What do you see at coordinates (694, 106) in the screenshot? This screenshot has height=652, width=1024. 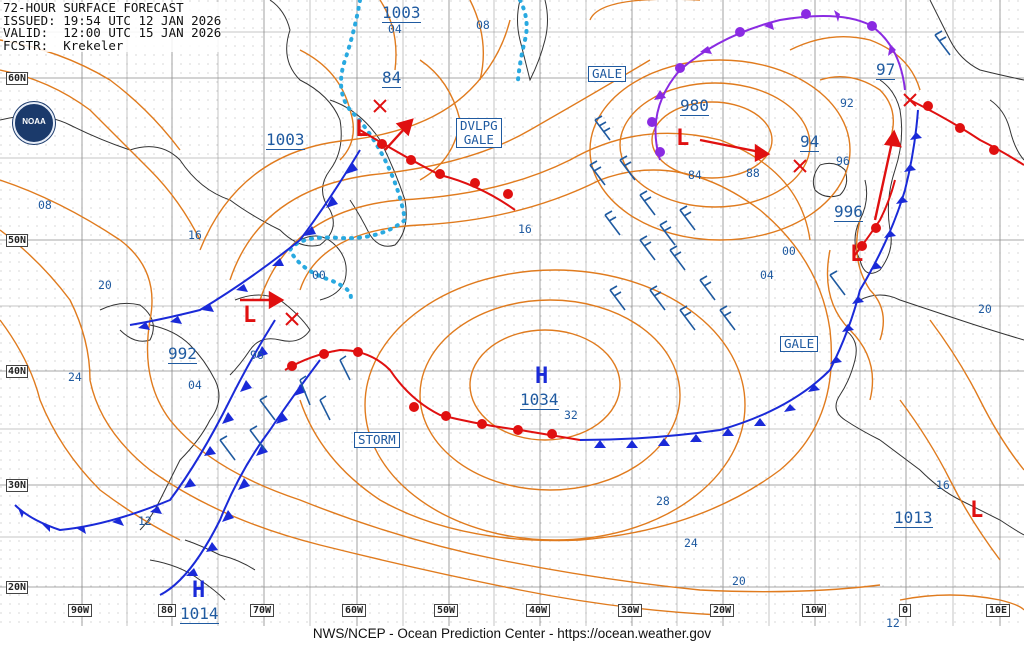 I see `low-pressure-value: 980` at bounding box center [694, 106].